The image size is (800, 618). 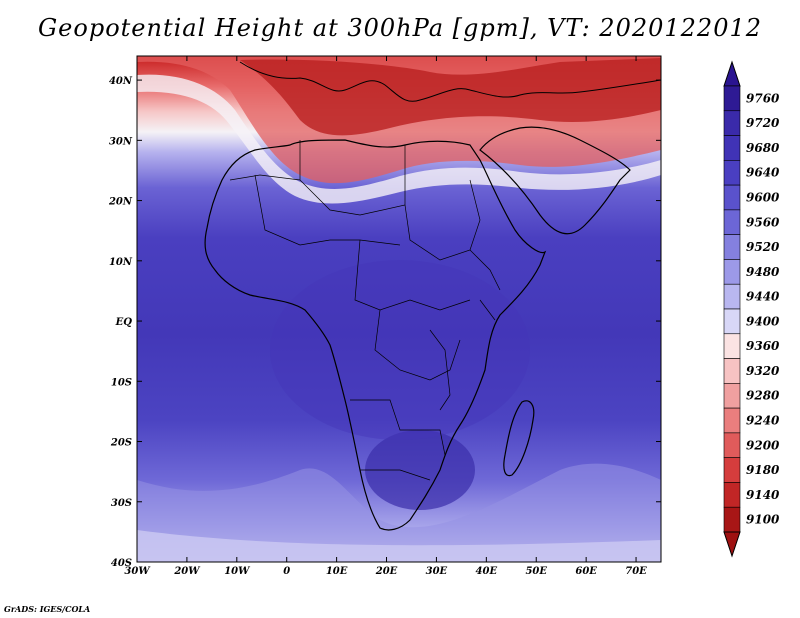 What do you see at coordinates (763, 371) in the screenshot?
I see `colorbar-label: 9320` at bounding box center [763, 371].